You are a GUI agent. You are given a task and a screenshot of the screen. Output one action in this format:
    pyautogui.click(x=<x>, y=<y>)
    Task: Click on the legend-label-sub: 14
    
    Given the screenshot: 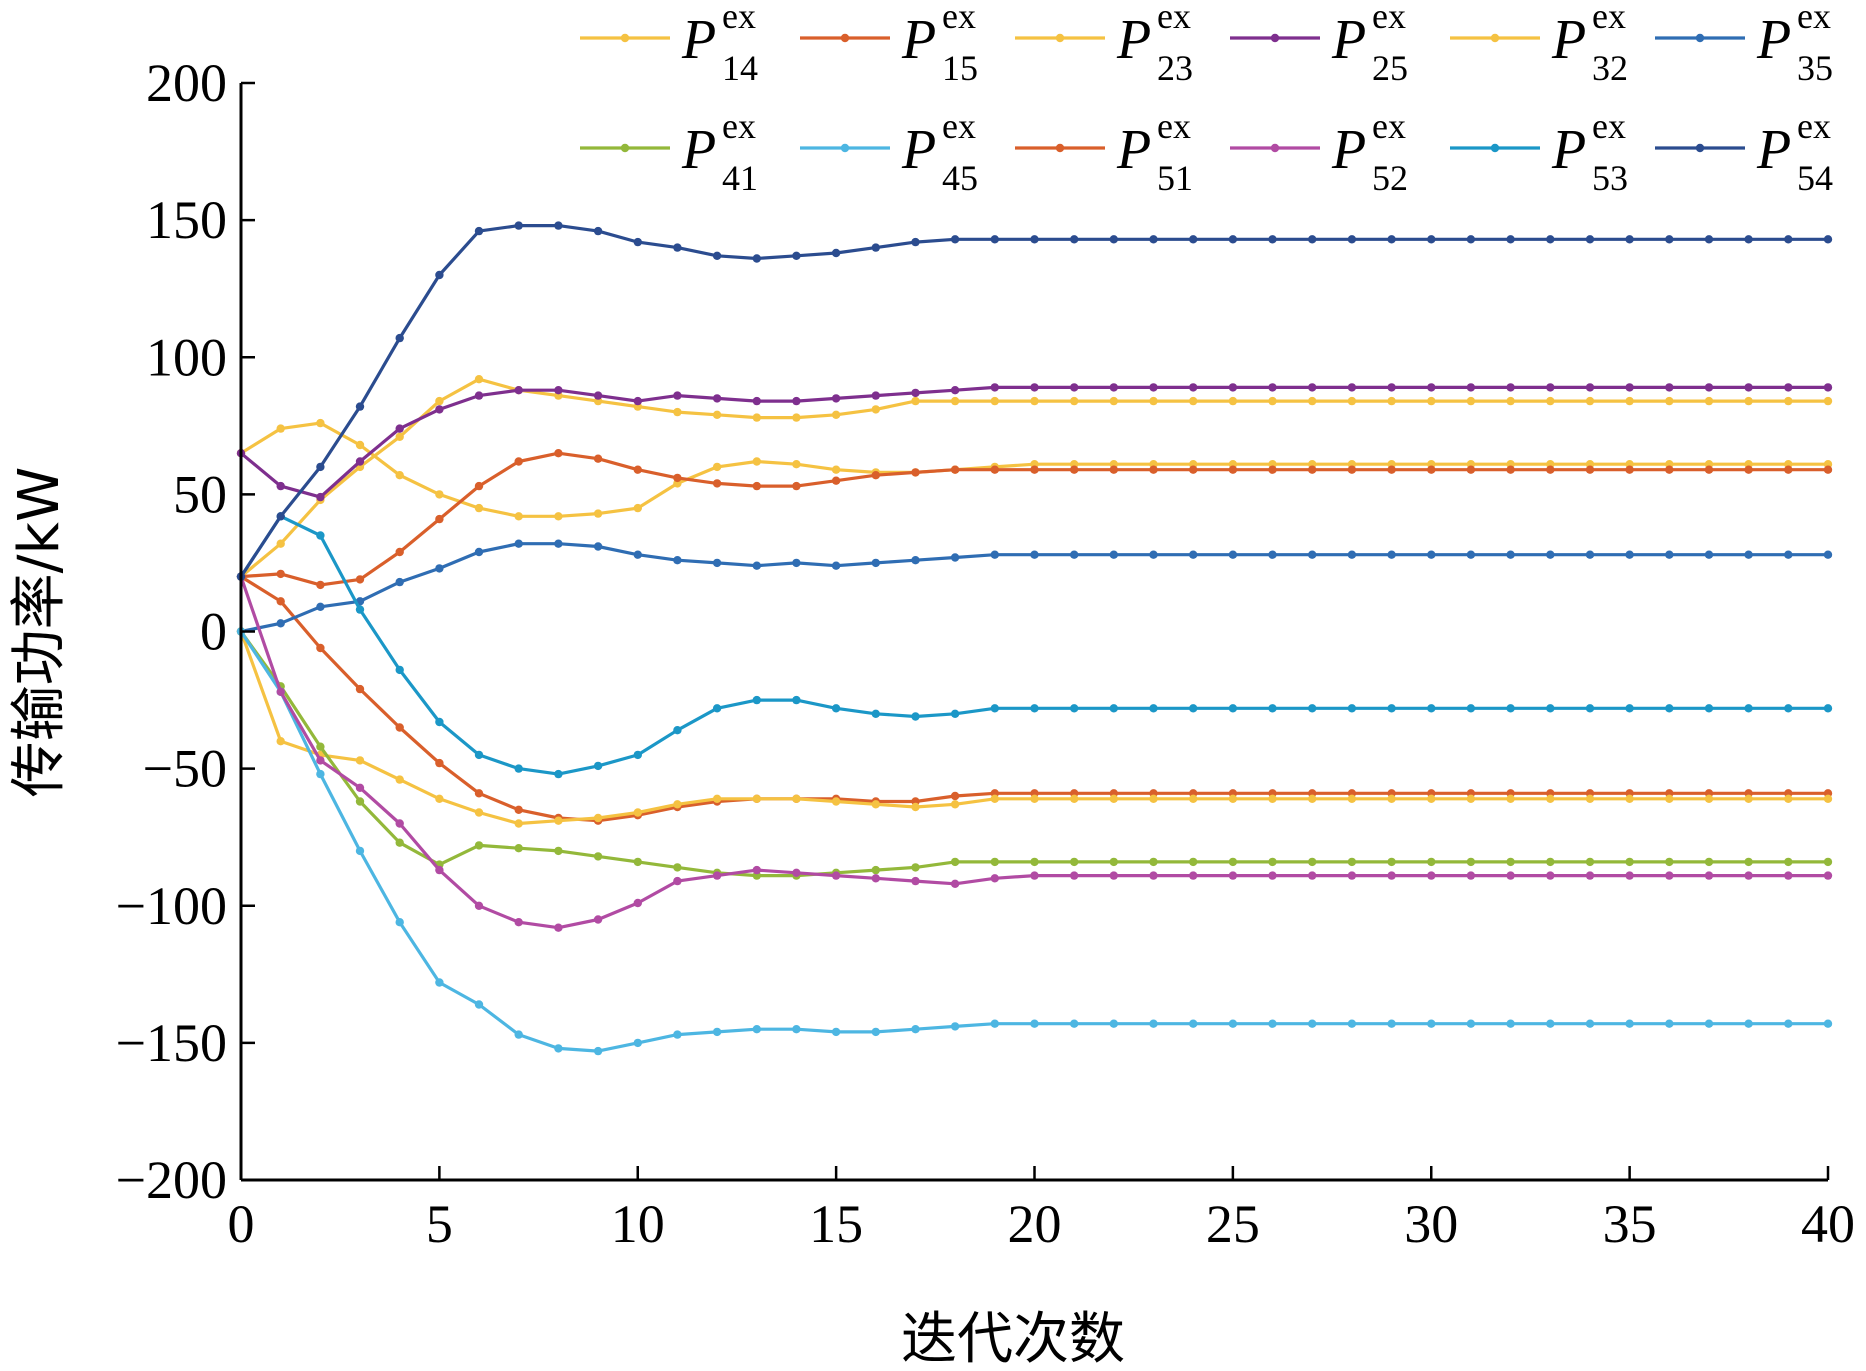 What is the action you would take?
    pyautogui.click(x=740, y=68)
    